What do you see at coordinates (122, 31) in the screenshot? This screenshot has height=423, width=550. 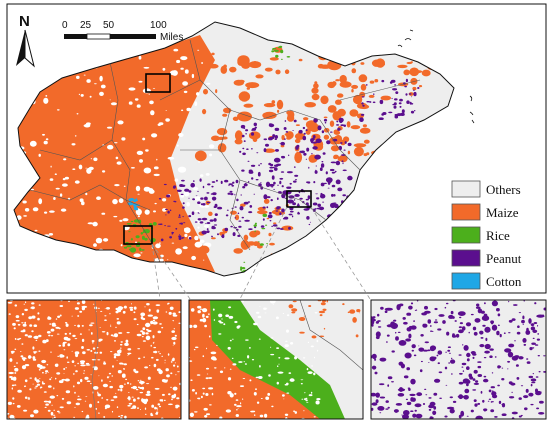 I see `scale-bar: 0 25 50 100 Miles` at bounding box center [122, 31].